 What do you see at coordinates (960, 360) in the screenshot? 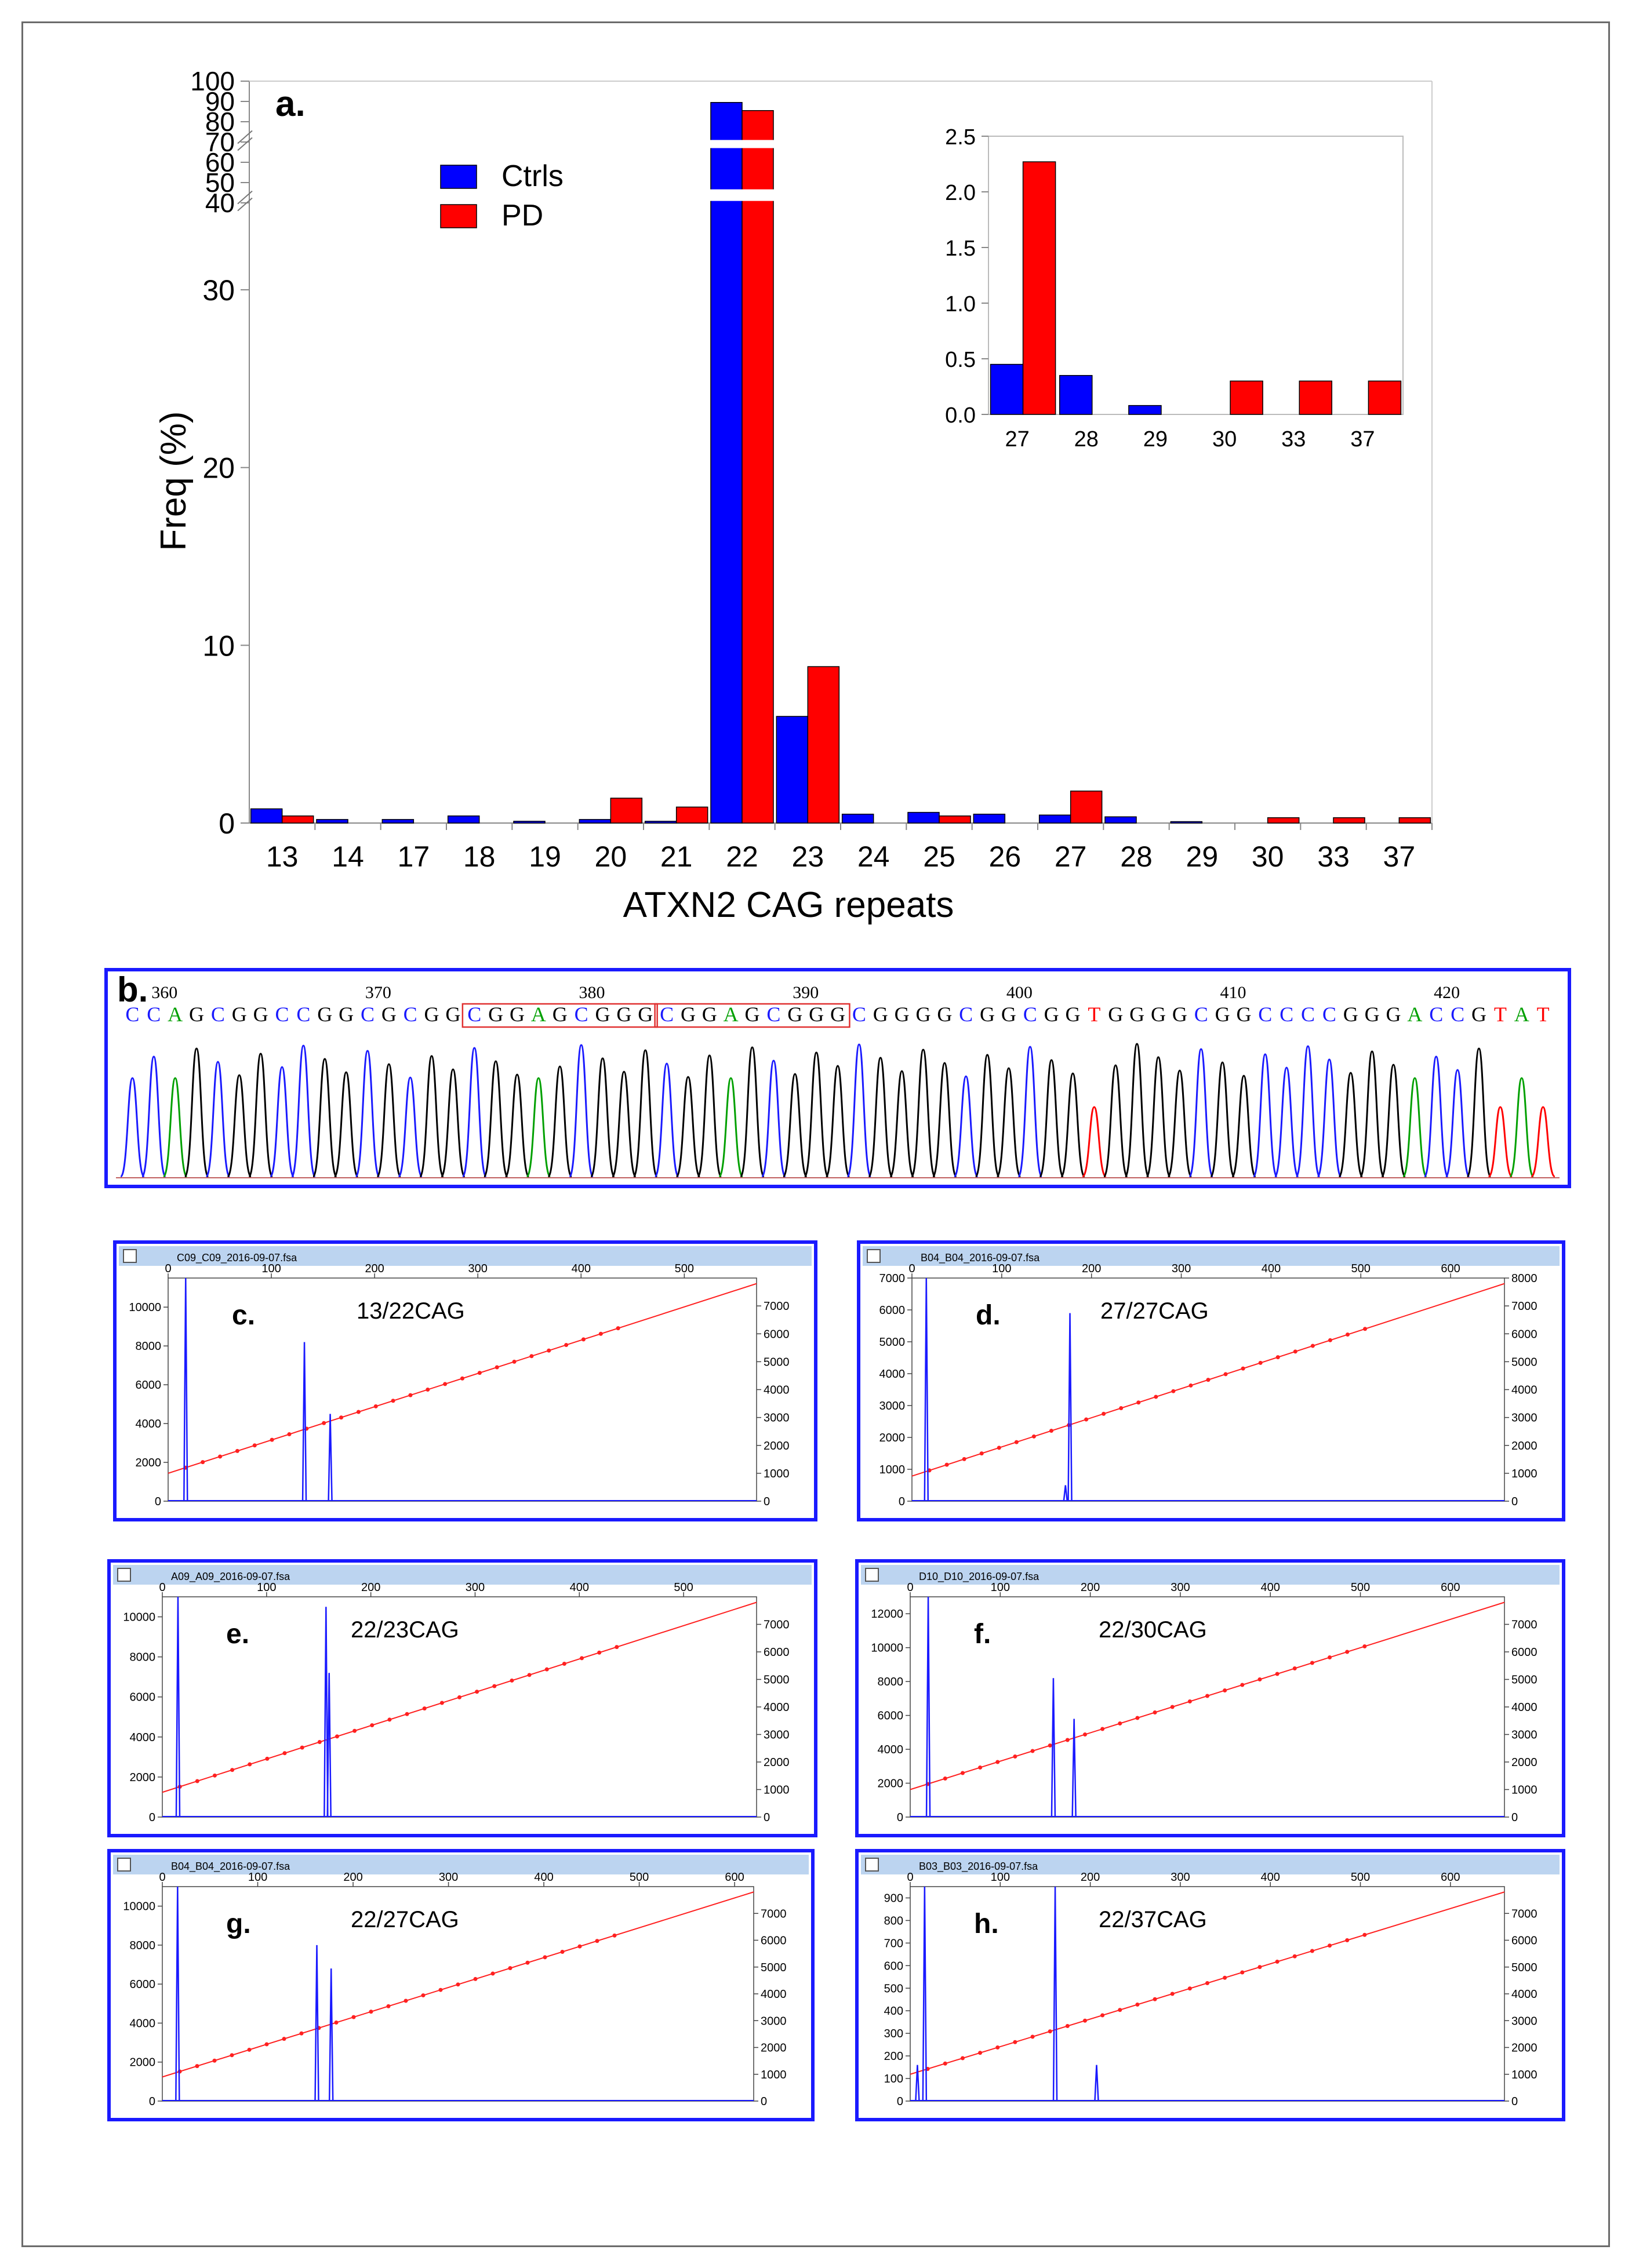
I see `inset-y-tick-label: 0.5` at bounding box center [960, 360].